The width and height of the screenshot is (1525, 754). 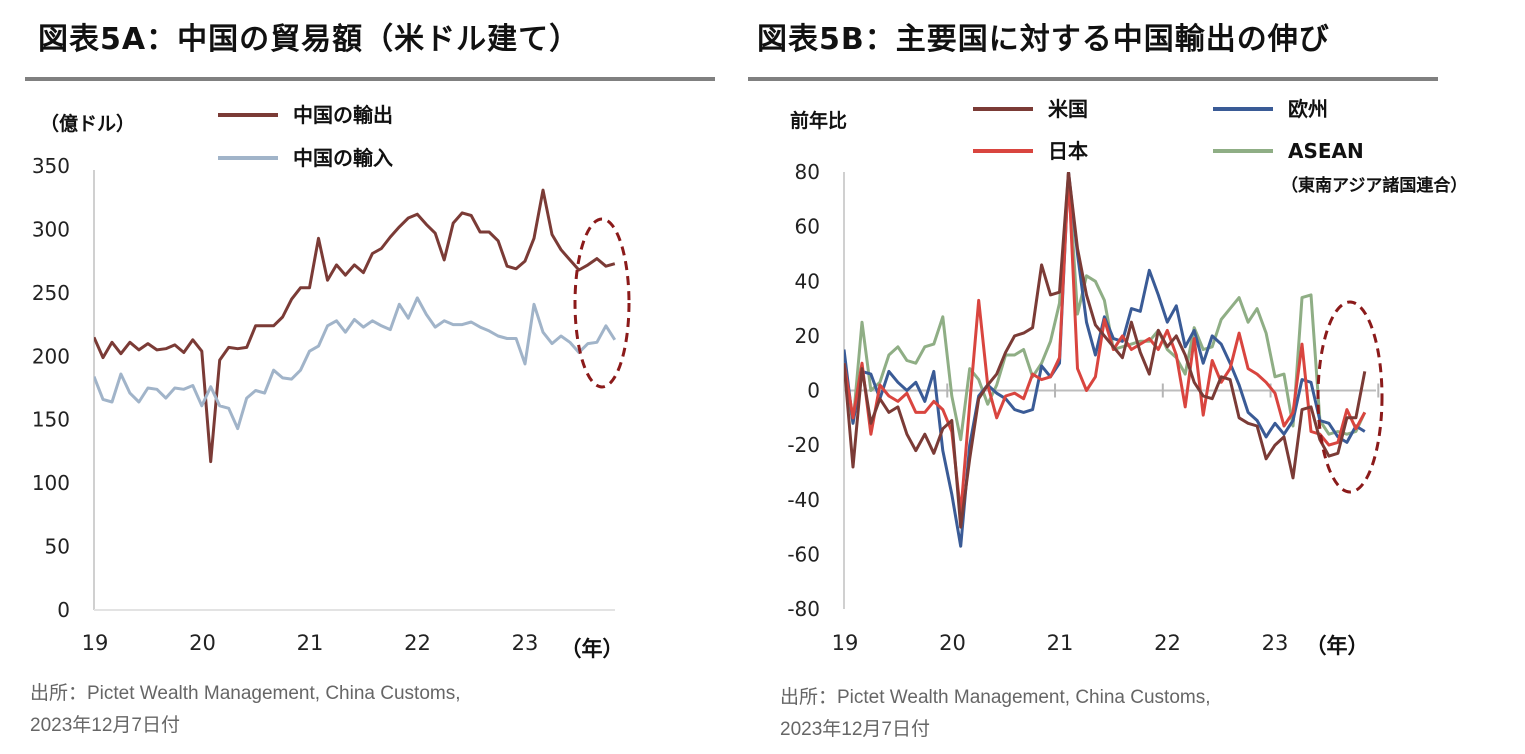 What do you see at coordinates (309, 39) in the screenshot?
I see `chart-title: 図表5A：中国の貿易額（米ドル建て）` at bounding box center [309, 39].